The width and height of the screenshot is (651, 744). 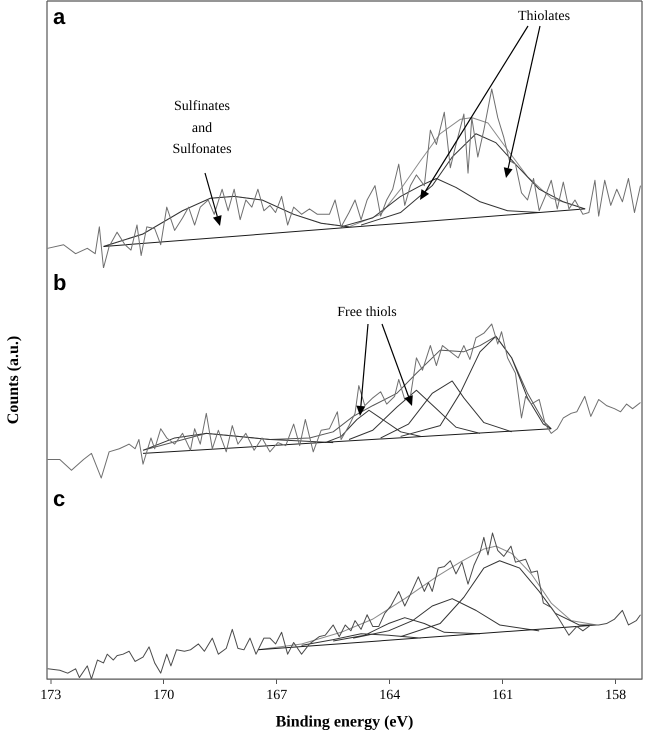 I want to click on text: Thiolates, so click(x=544, y=17).